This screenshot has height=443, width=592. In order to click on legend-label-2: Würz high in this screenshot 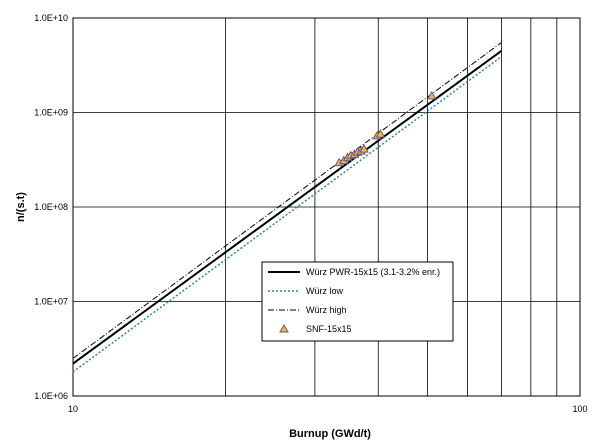, I will do `click(326, 310)`.